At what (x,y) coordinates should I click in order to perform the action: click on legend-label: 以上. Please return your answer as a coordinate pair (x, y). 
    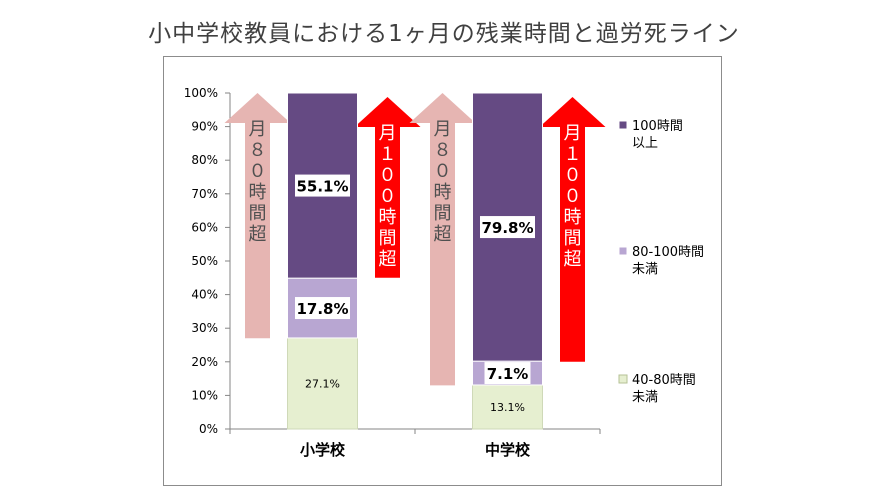
    Looking at the image, I should click on (645, 143).